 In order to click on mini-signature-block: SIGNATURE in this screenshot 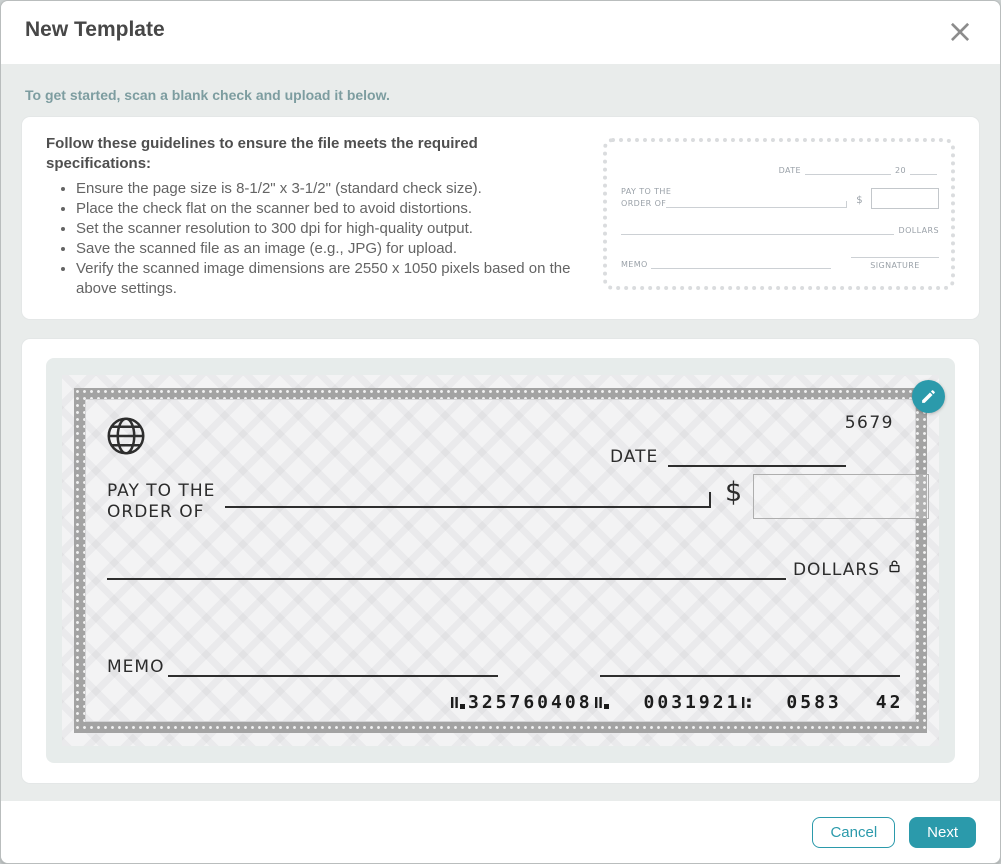, I will do `click(895, 262)`.